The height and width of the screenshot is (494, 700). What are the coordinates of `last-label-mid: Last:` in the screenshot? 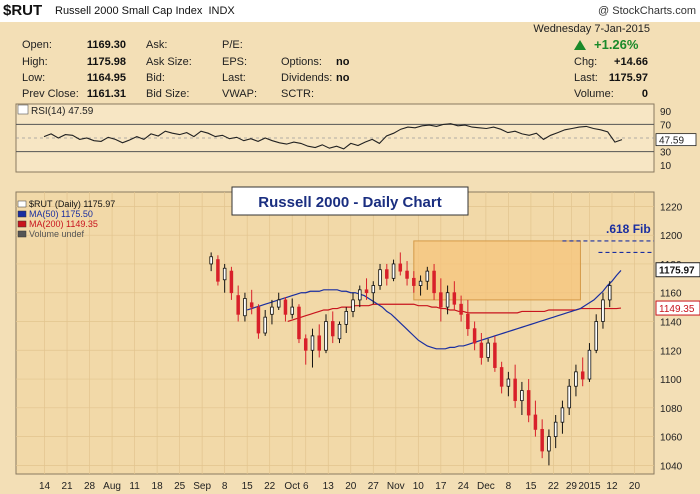 It's located at (234, 78).